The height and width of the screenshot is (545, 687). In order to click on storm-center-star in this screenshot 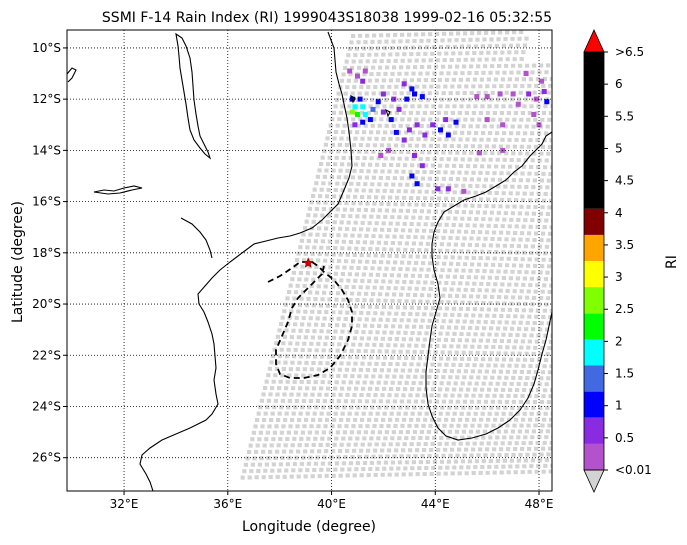, I will do `click(308, 262)`.